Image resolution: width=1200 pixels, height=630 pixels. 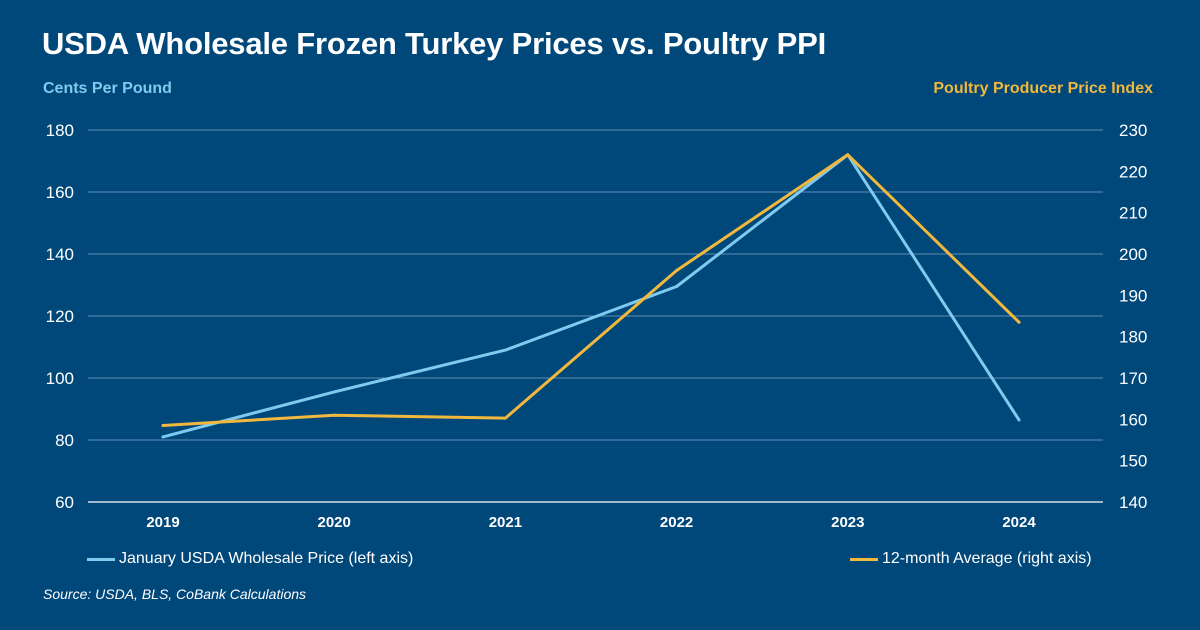 I want to click on x-tick-label: 2024, so click(x=1019, y=522).